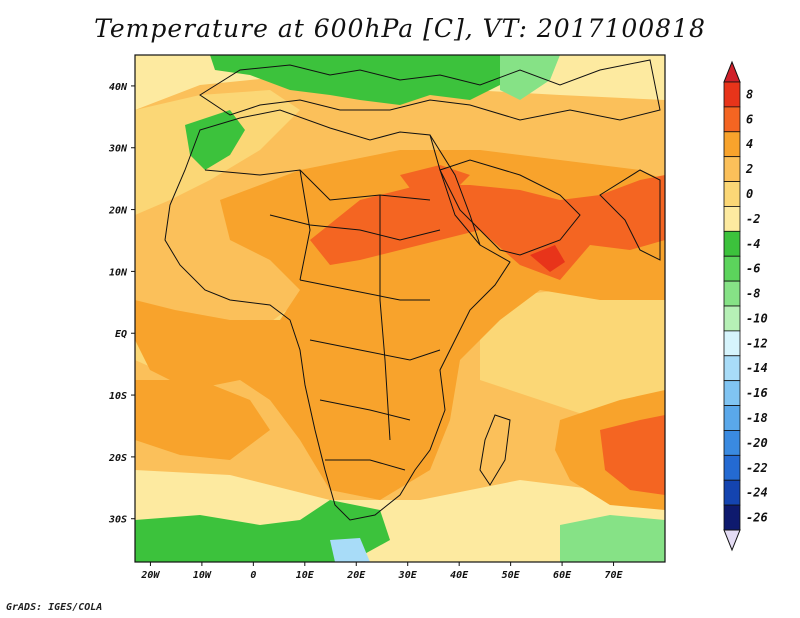 This screenshot has height=618, width=800. I want to click on colorbar-label: -22, so click(757, 468).